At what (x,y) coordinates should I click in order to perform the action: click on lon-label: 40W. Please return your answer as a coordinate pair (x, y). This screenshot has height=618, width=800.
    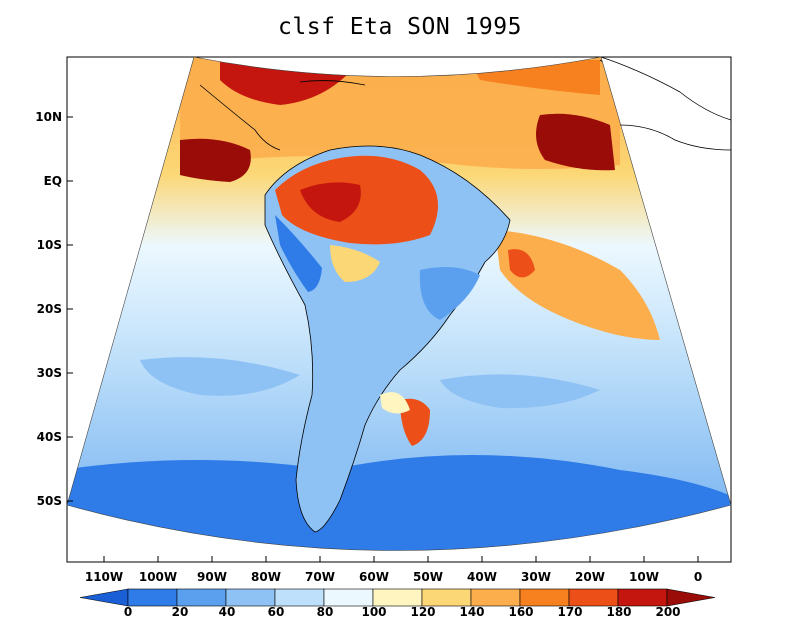
    Looking at the image, I should click on (482, 577).